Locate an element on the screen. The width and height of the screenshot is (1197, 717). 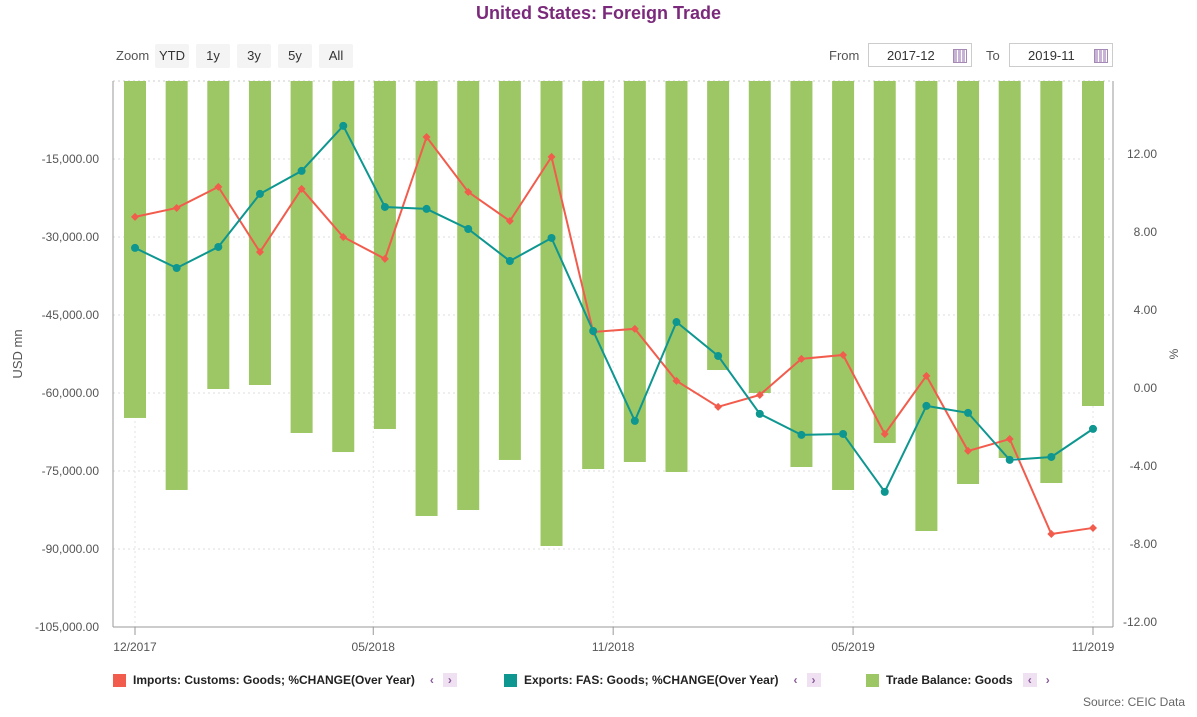
zoom-3y-button: 3y is located at coordinates (254, 56).